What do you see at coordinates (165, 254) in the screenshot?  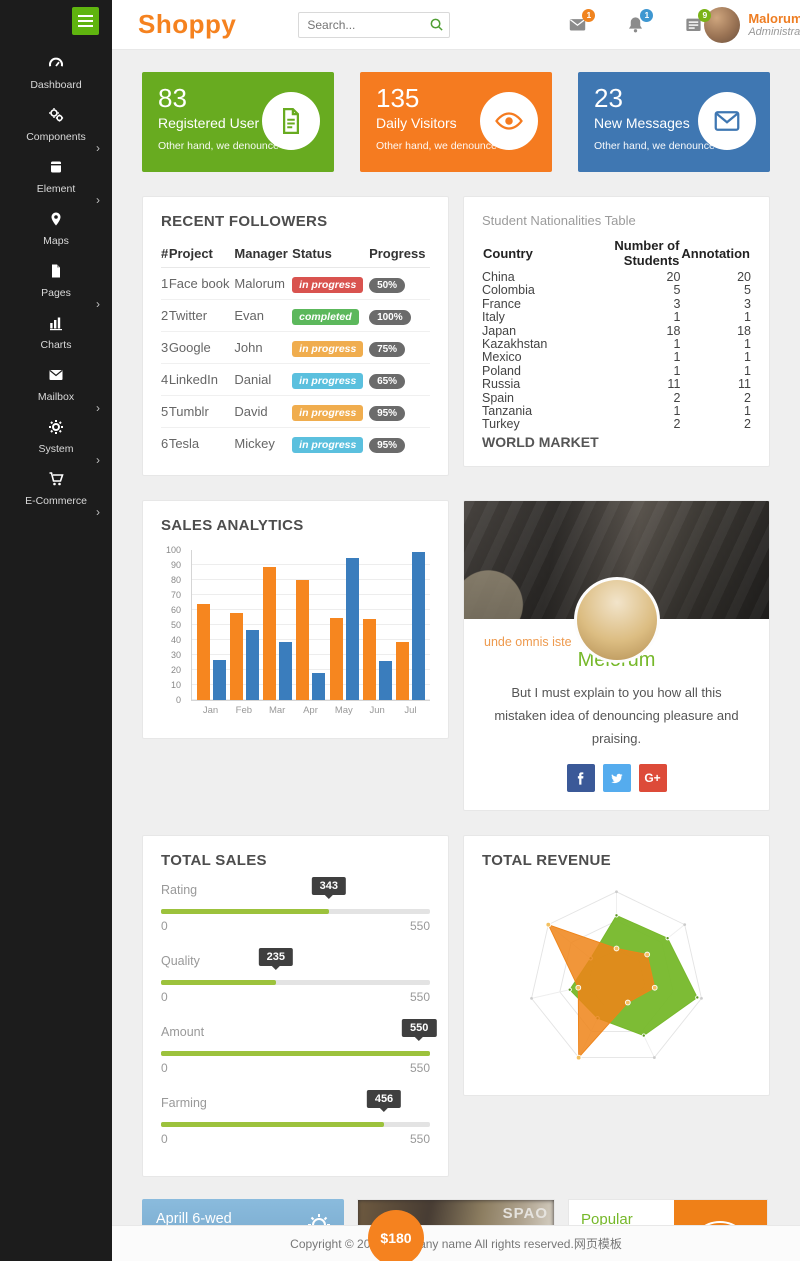 I see `column-header: #` at bounding box center [165, 254].